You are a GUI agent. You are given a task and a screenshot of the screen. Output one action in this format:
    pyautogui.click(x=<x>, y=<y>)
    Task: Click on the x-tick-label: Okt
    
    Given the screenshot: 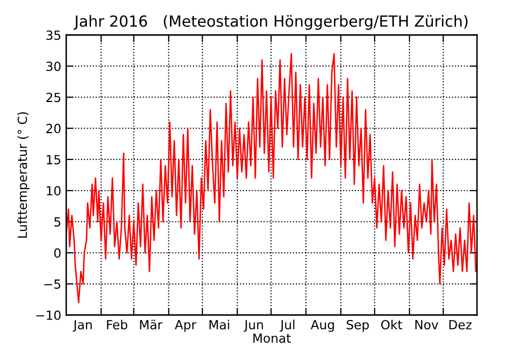 What is the action you would take?
    pyautogui.click(x=391, y=325)
    